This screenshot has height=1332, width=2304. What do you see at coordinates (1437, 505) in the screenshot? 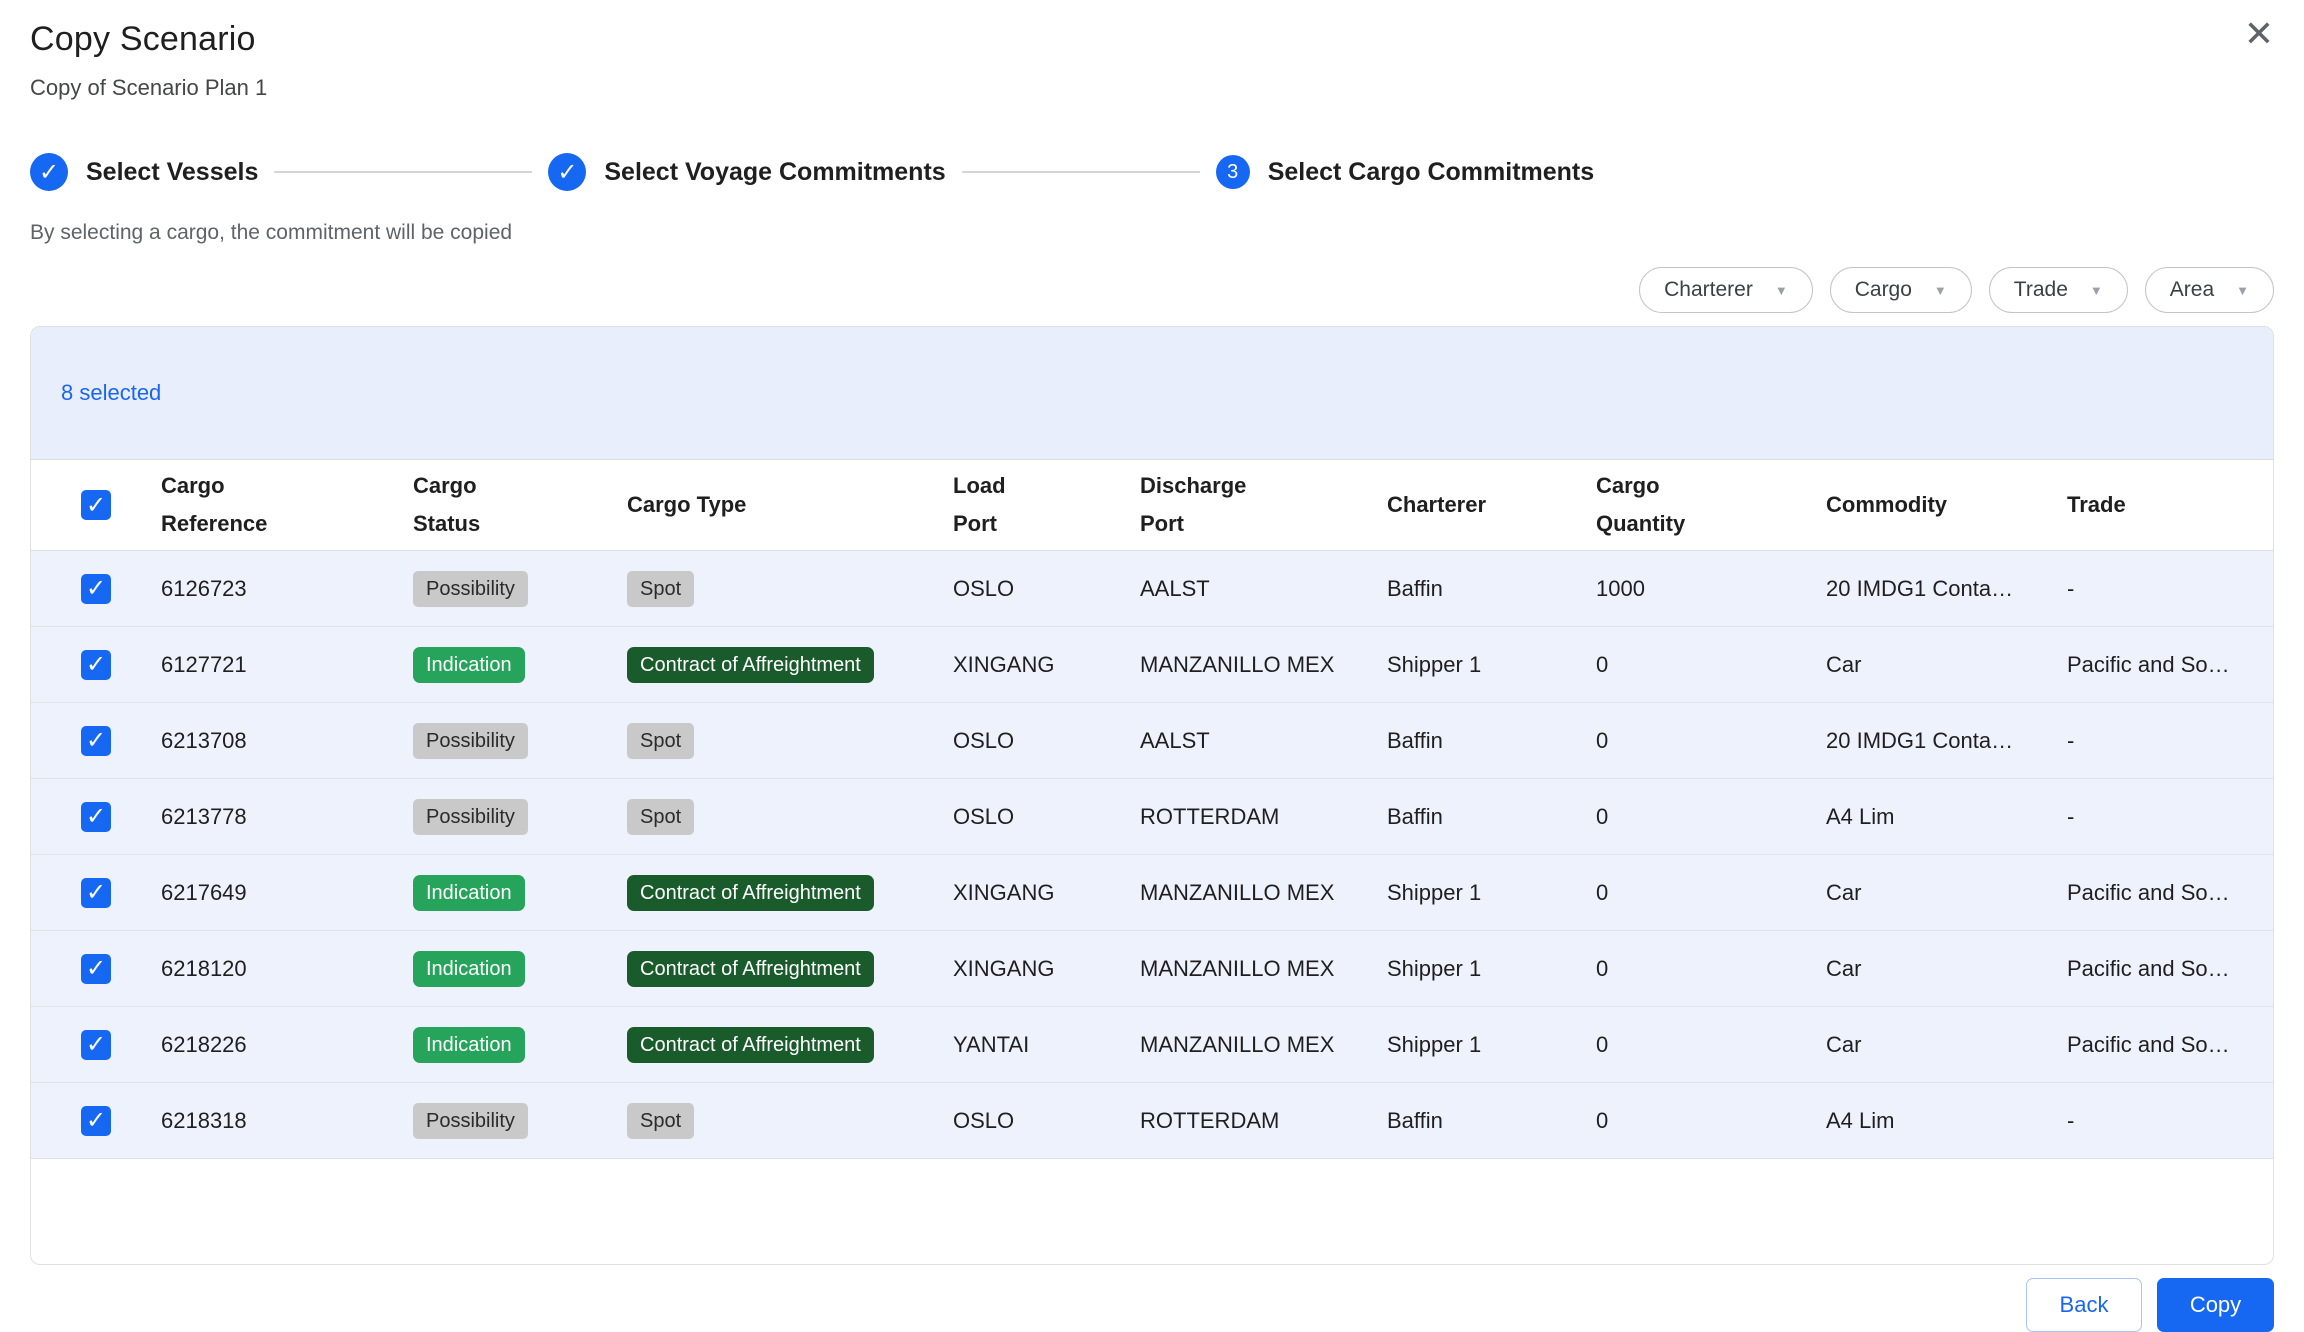
I see `column-header-charterer: Charterer` at bounding box center [1437, 505].